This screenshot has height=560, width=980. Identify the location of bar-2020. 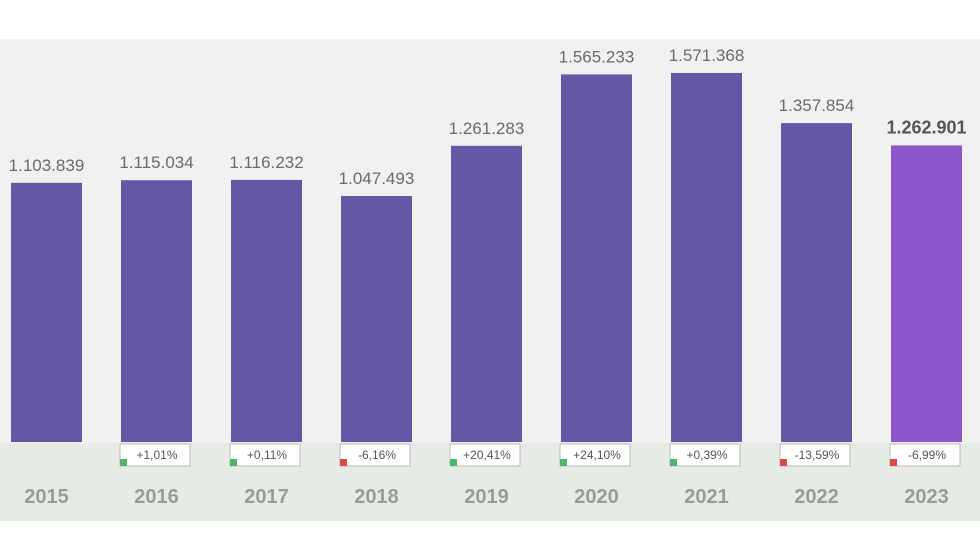
(596, 258).